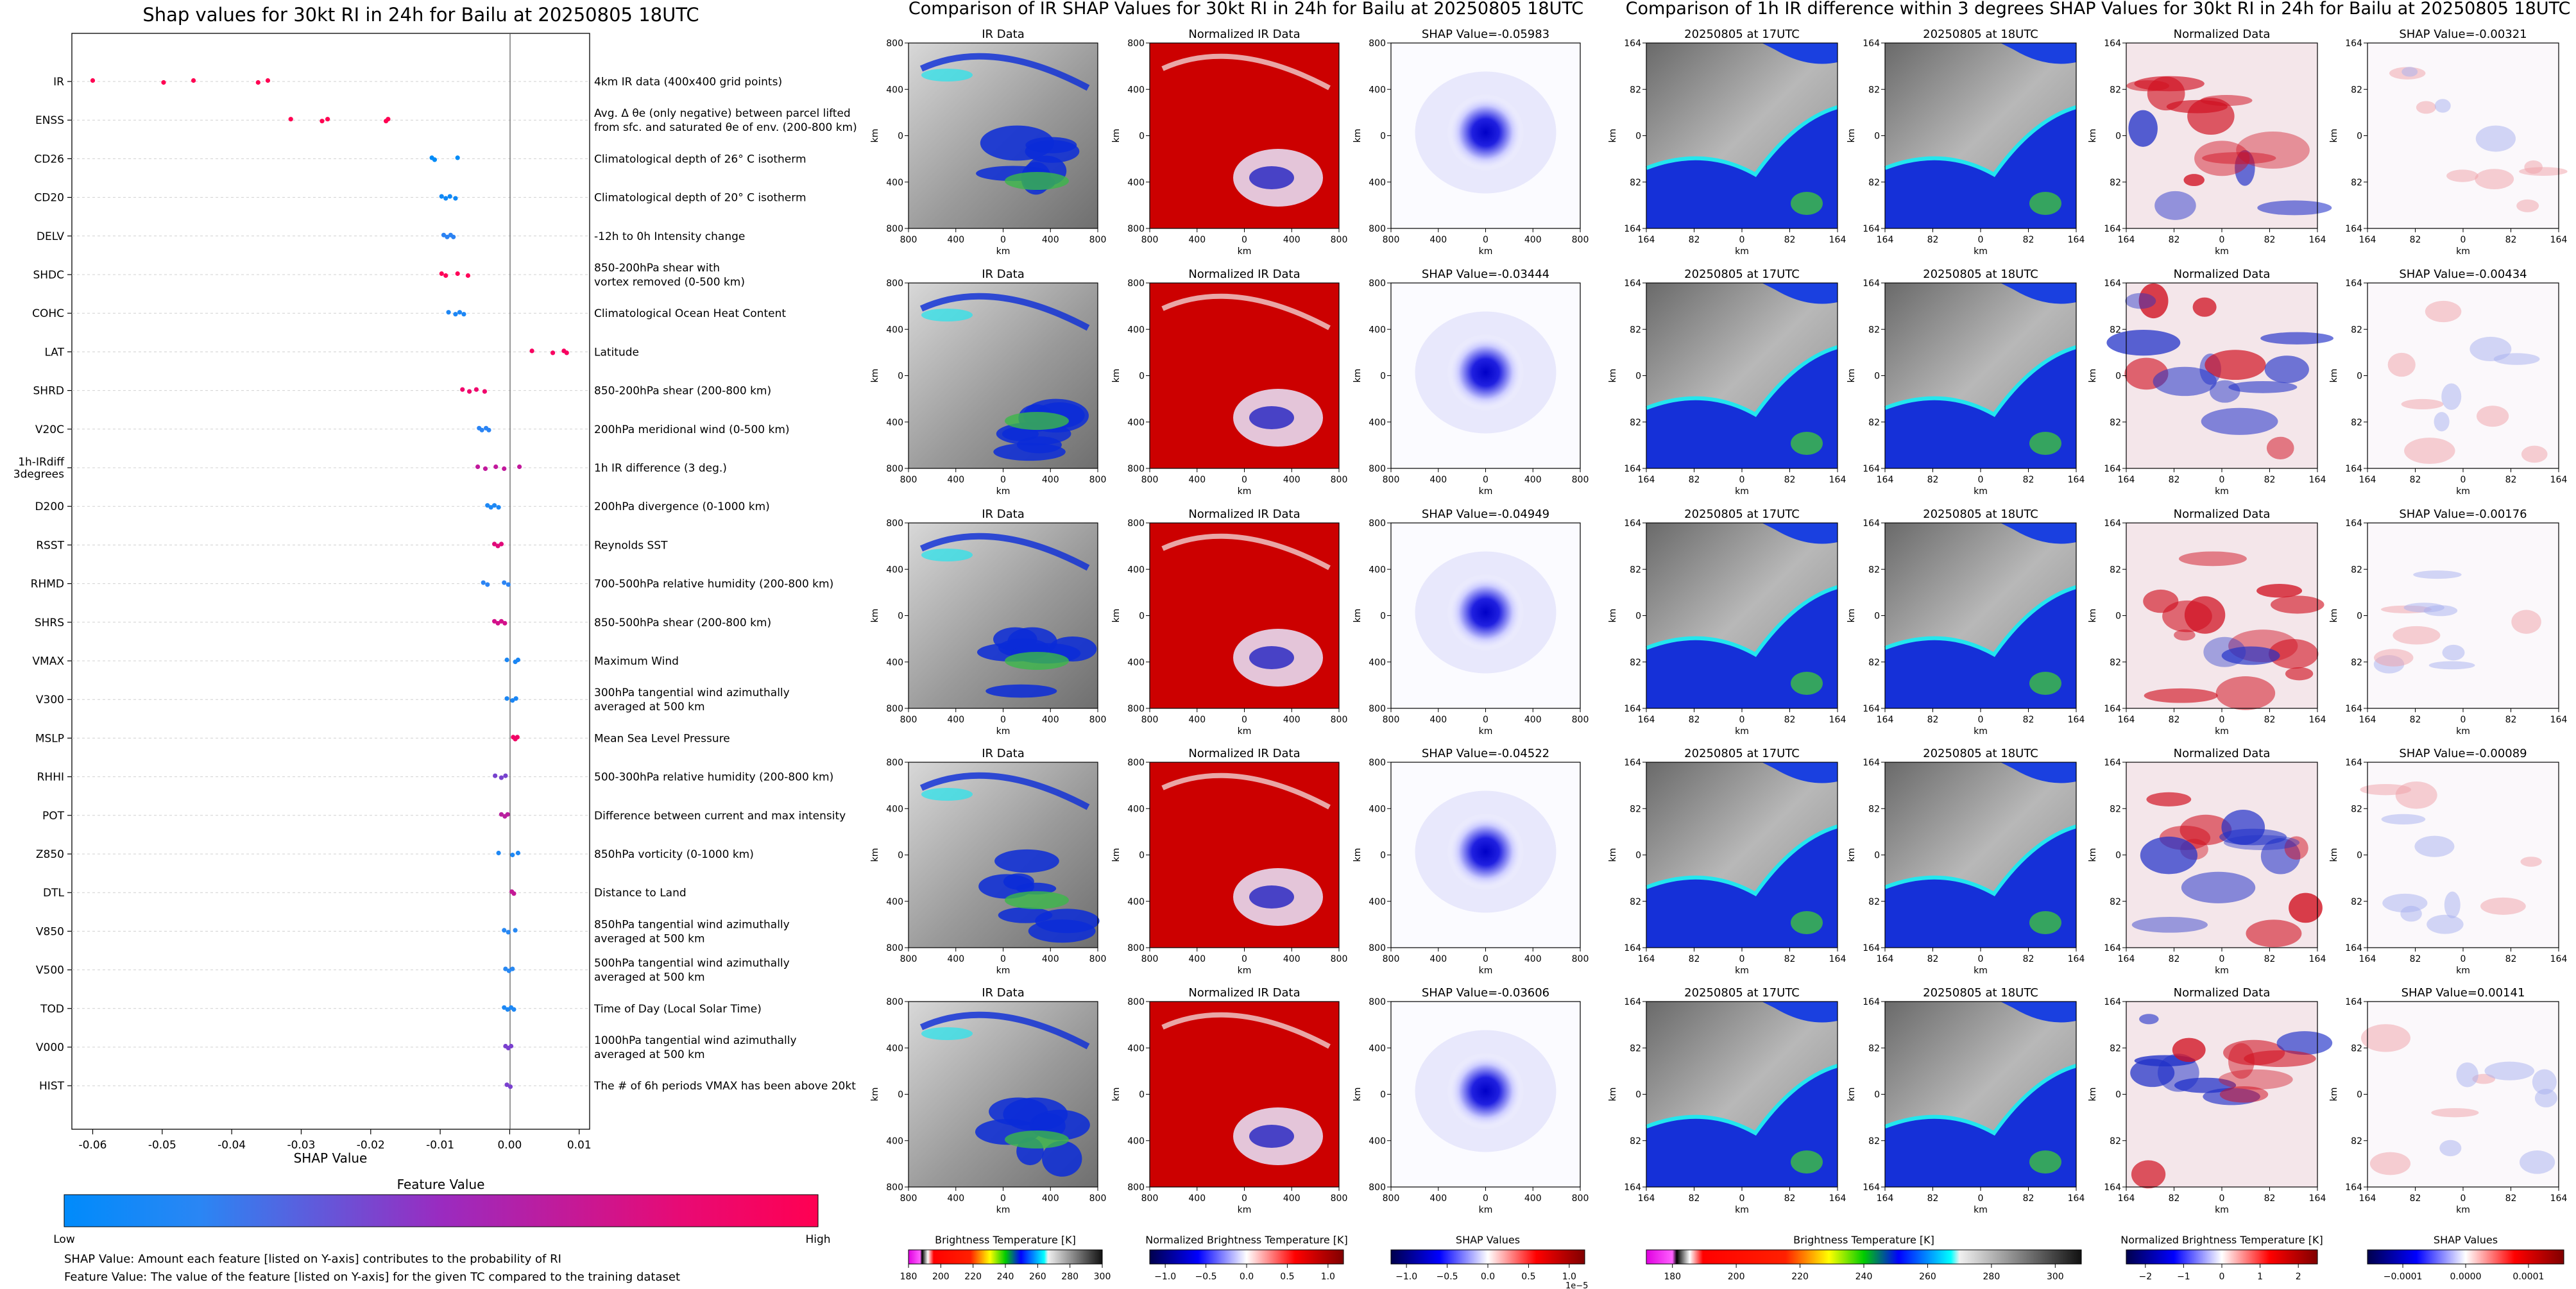  I want to click on feature-name: V20C, so click(49, 429).